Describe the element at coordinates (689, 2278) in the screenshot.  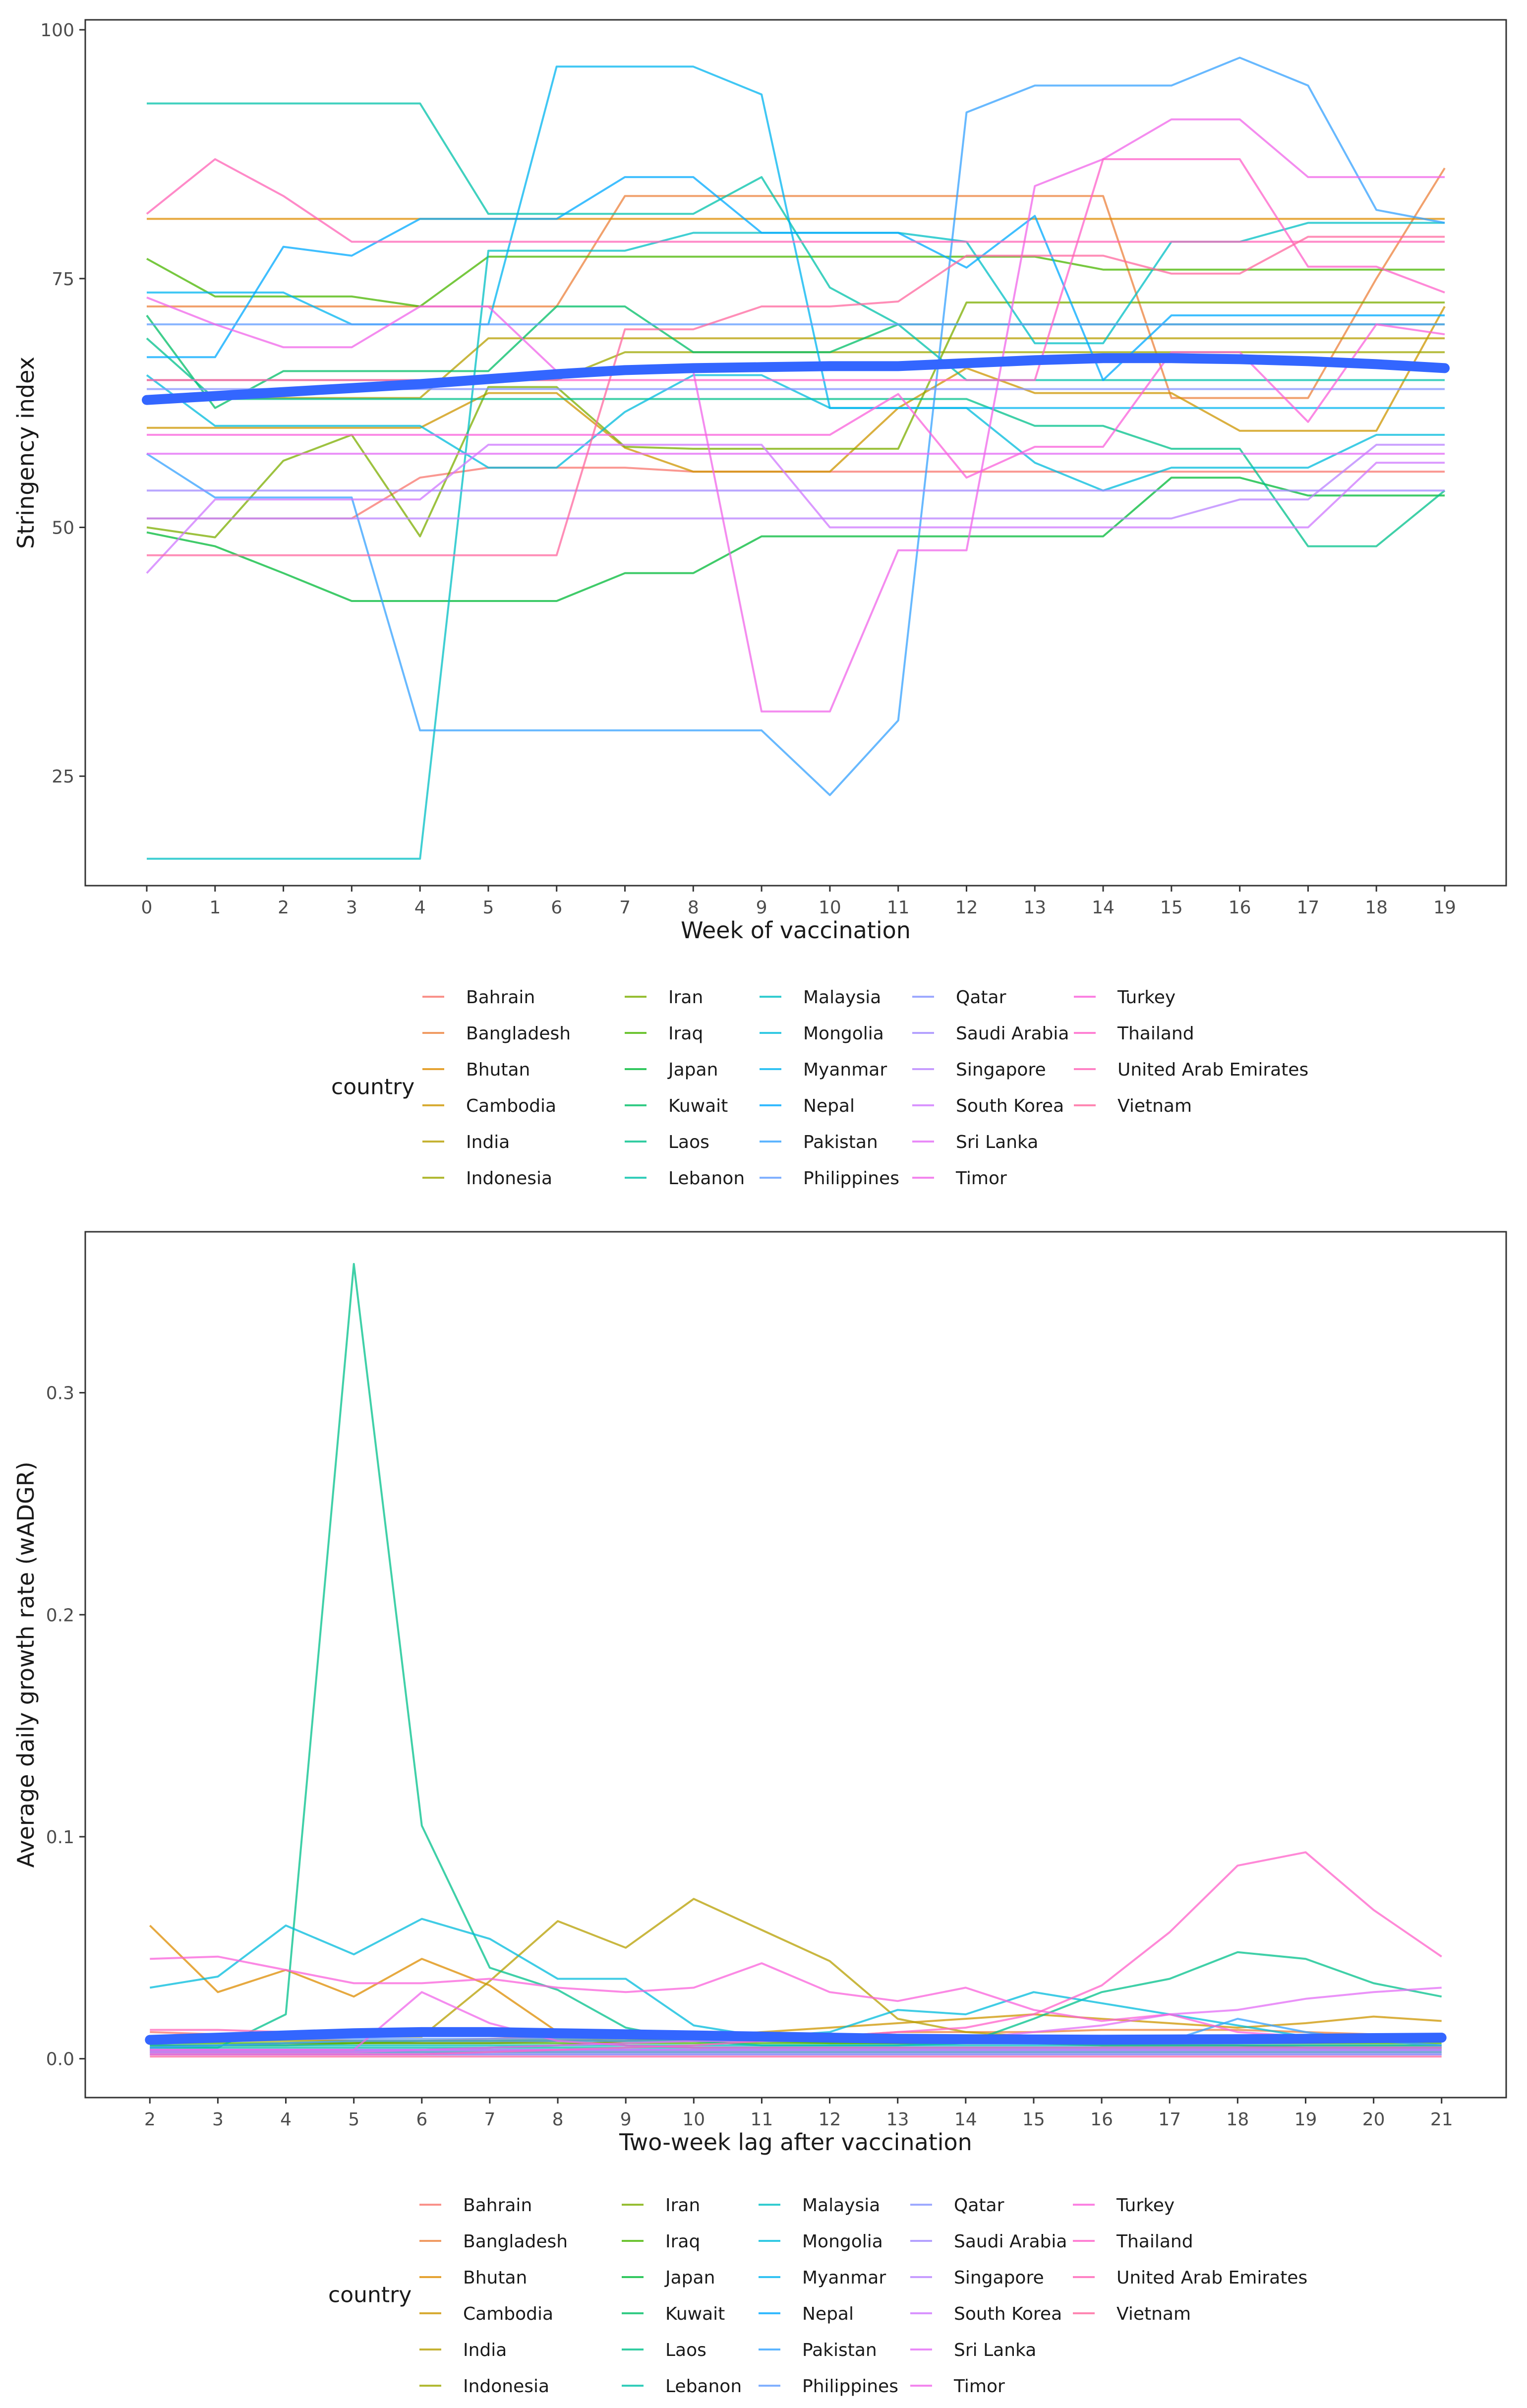
I see `legend-label: Japan` at that location.